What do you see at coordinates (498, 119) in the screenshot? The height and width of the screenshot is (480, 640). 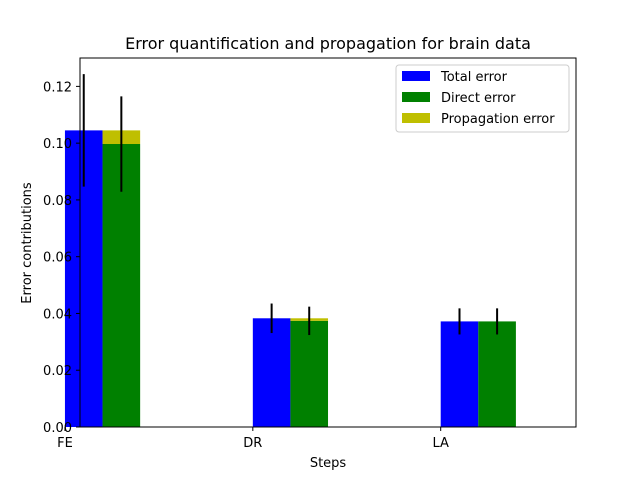 I see `legend-label: Propagation error` at bounding box center [498, 119].